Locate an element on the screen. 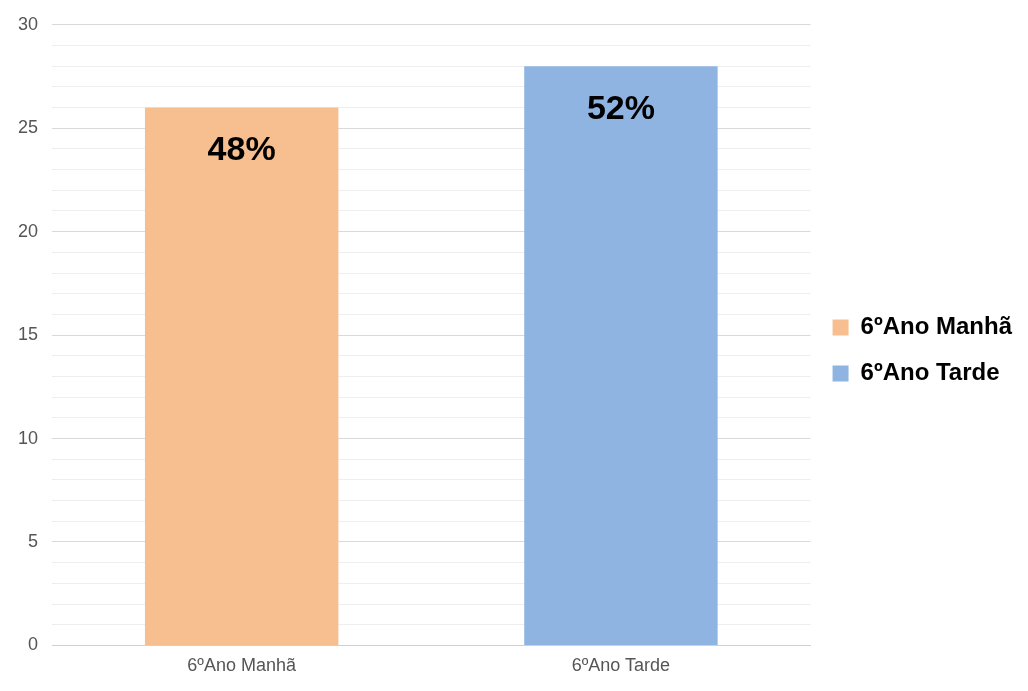 The width and height of the screenshot is (1028, 691). y-tick-label: 15 is located at coordinates (28, 334).